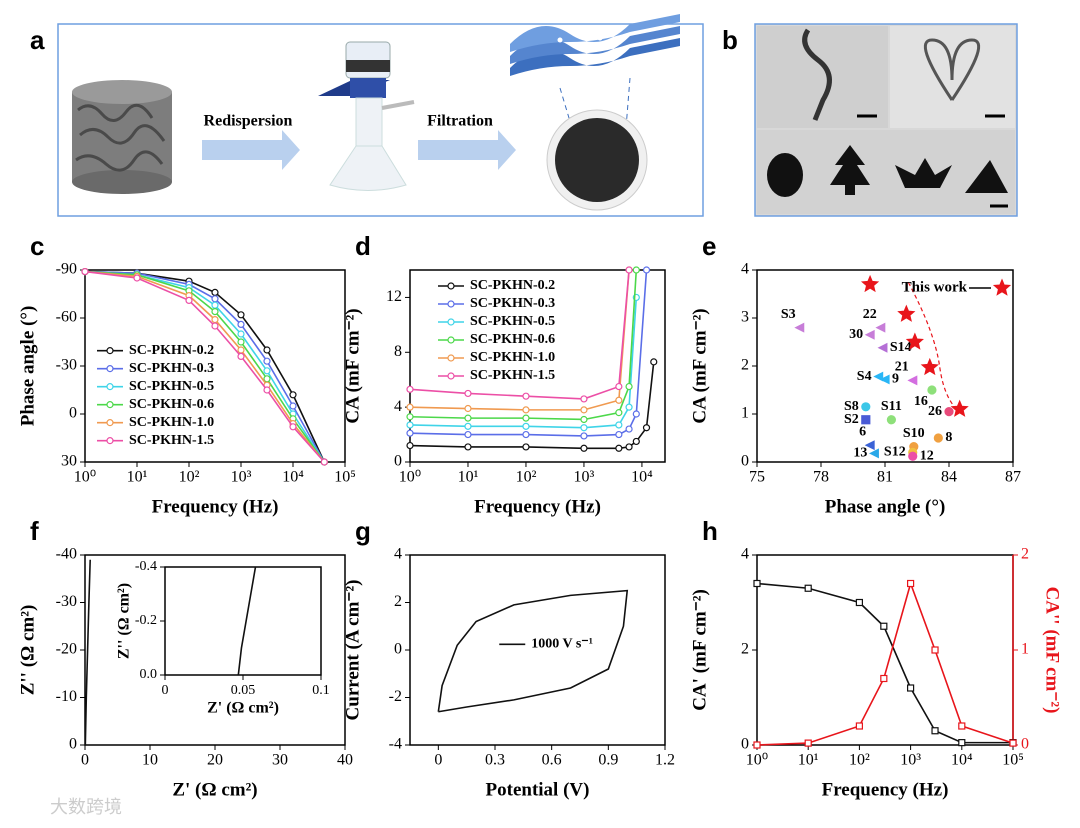  Describe the element at coordinates (562, 644) in the screenshot. I see `legend-label: 1000 V s⁻¹` at that location.